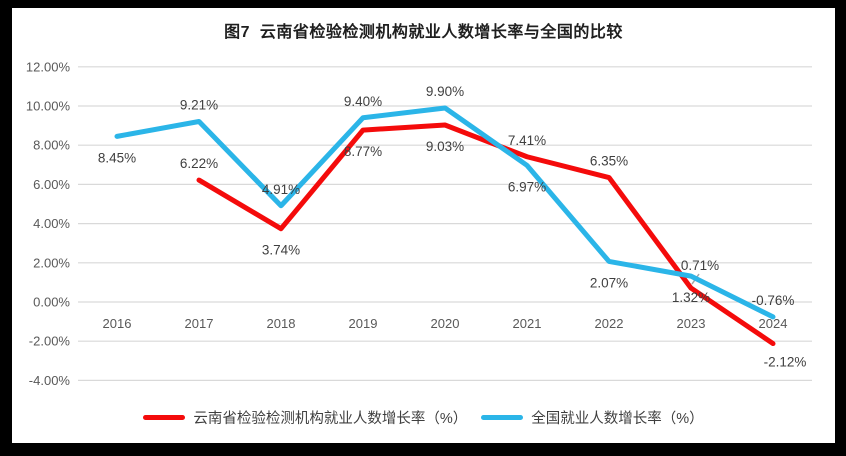 The image size is (846, 456). I want to click on data-label-national: 9.90%, so click(445, 91).